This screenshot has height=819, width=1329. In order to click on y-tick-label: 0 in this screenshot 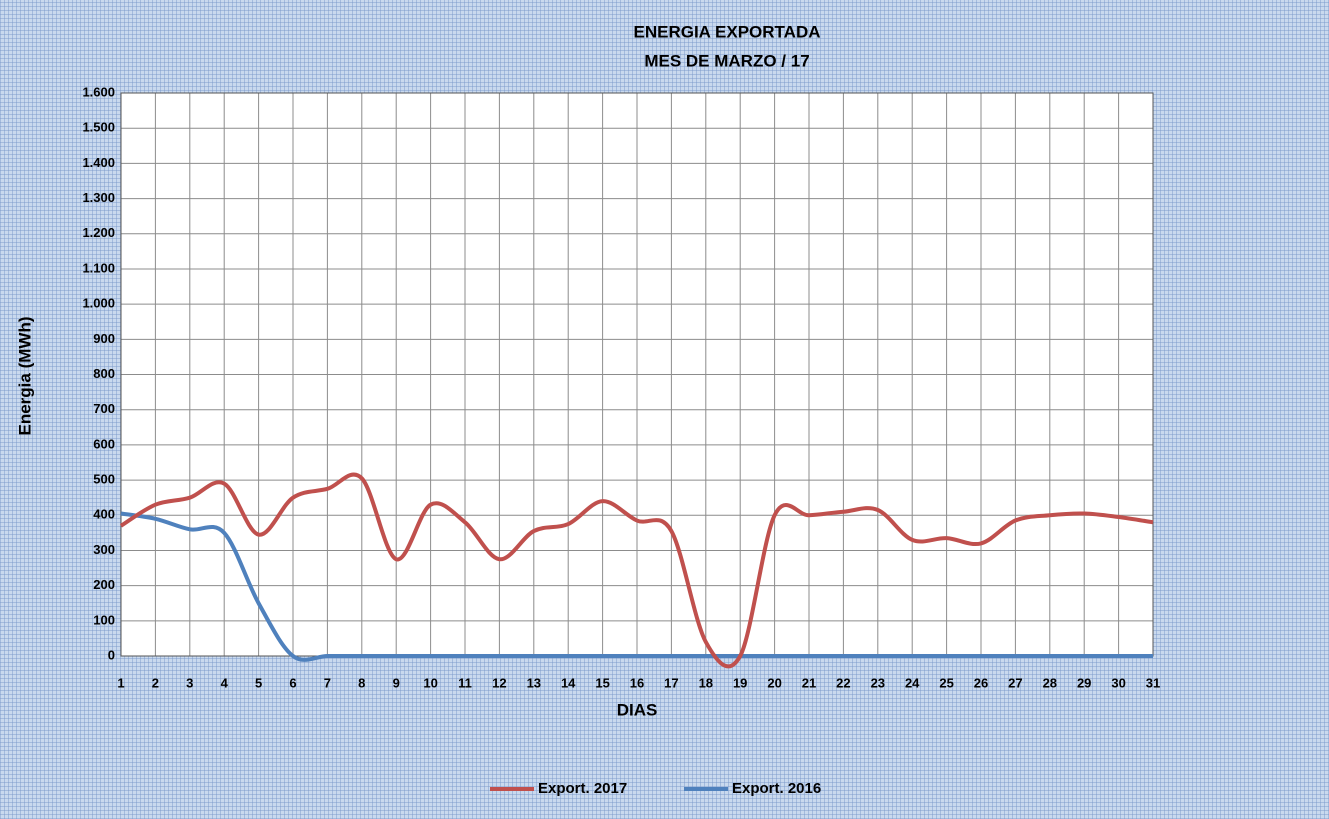, I will do `click(111, 654)`.